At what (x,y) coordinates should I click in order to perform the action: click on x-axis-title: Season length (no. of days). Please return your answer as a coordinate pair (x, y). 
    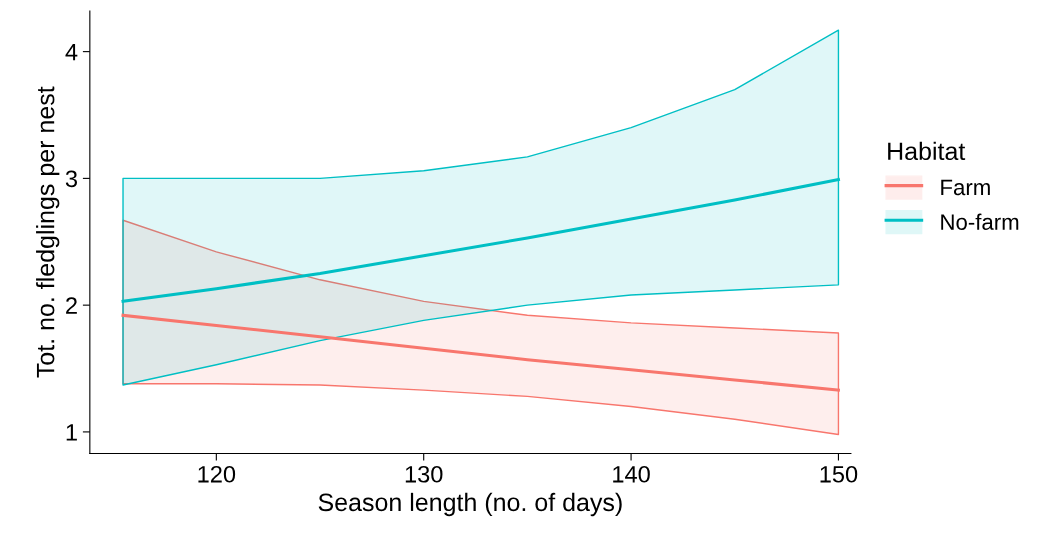
    Looking at the image, I should click on (470, 504).